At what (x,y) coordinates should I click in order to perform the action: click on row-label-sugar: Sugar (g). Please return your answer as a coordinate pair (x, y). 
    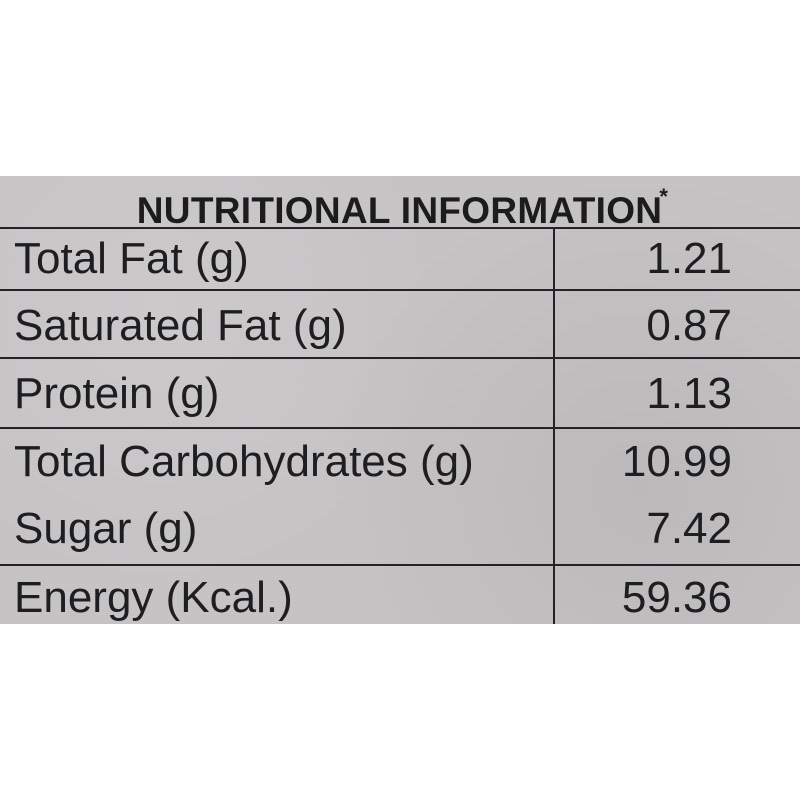
    Looking at the image, I should click on (106, 528).